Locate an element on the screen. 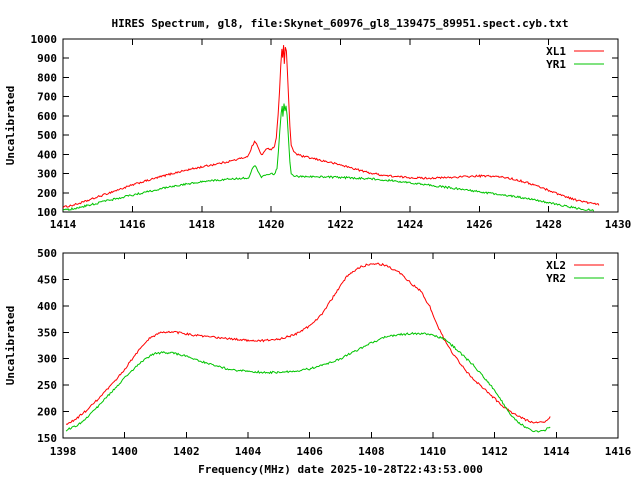 This screenshot has width=640, height=484. y-tick-label: 100 is located at coordinates (47, 212).